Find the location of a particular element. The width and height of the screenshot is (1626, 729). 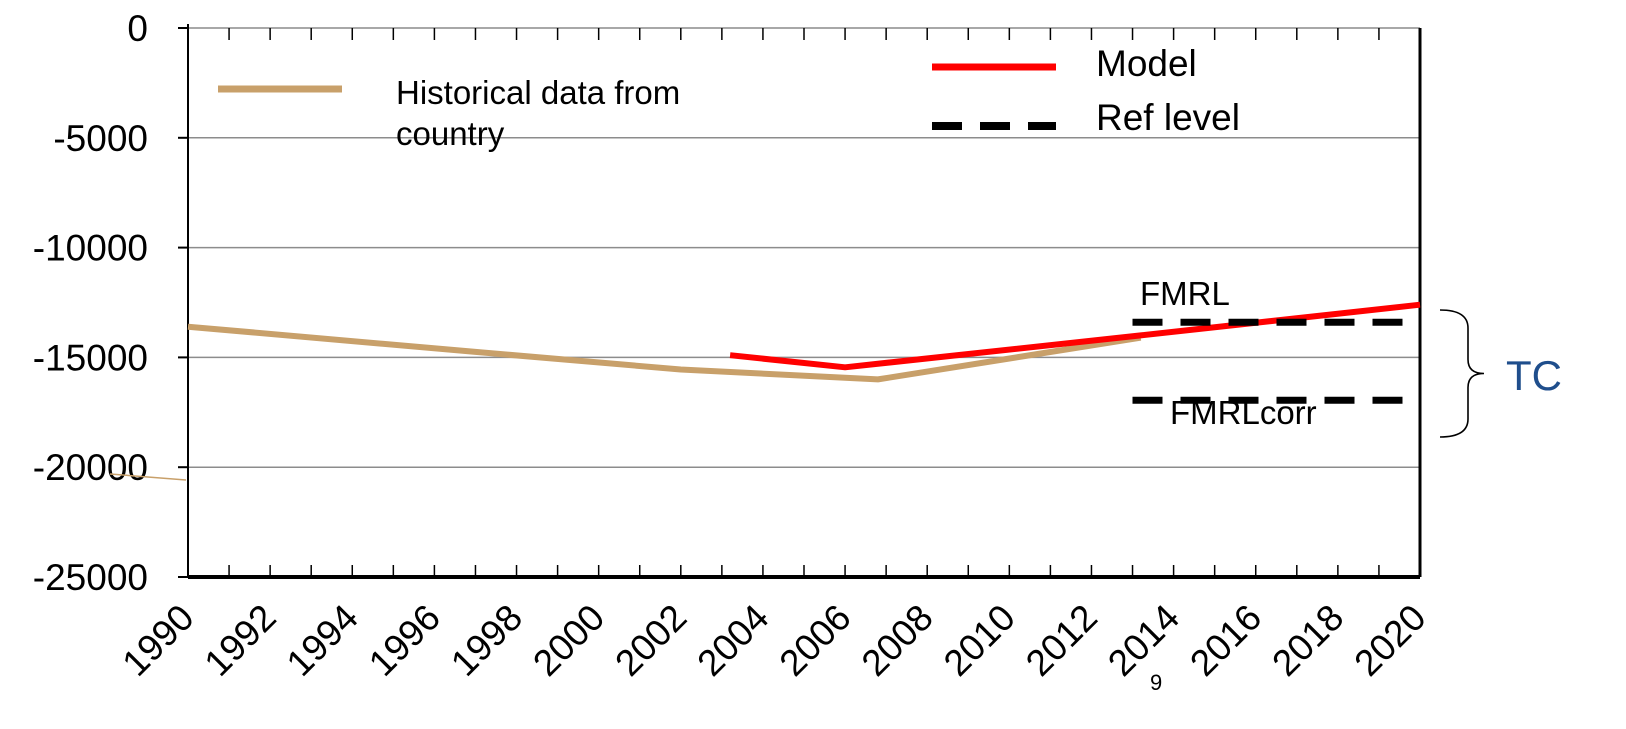

y-tick-label: -20000 is located at coordinates (90, 467).